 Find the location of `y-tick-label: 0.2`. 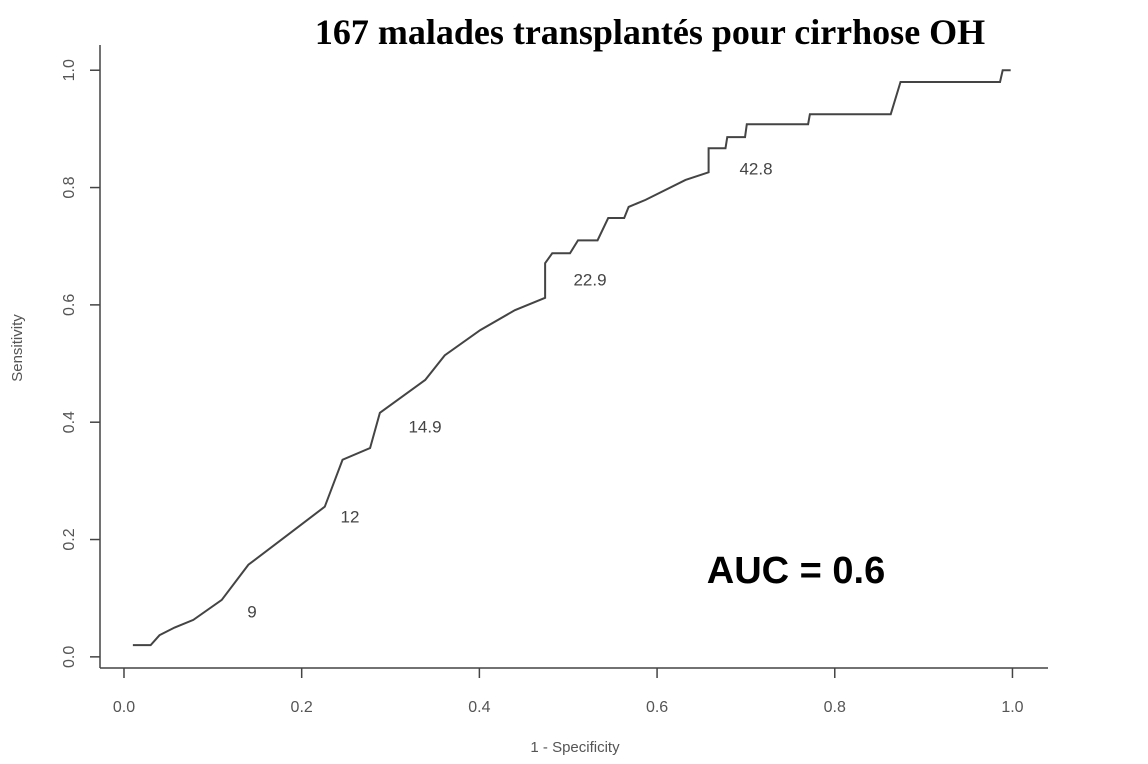

y-tick-label: 0.2 is located at coordinates (69, 539).